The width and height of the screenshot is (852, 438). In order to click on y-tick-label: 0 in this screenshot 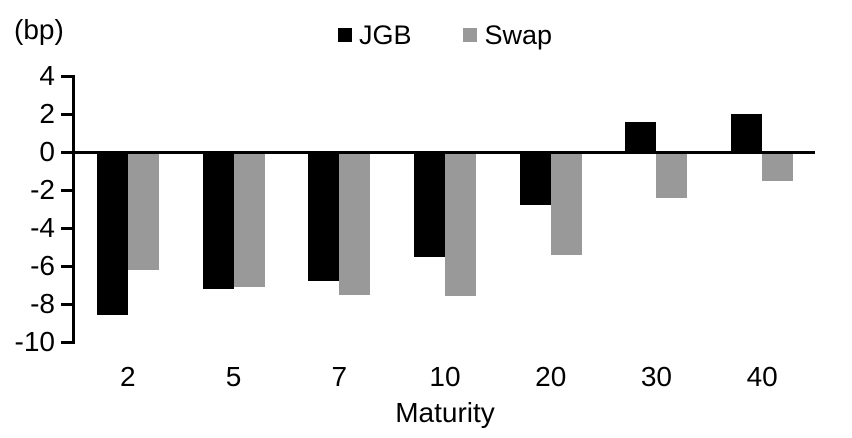, I will do `click(47, 151)`.